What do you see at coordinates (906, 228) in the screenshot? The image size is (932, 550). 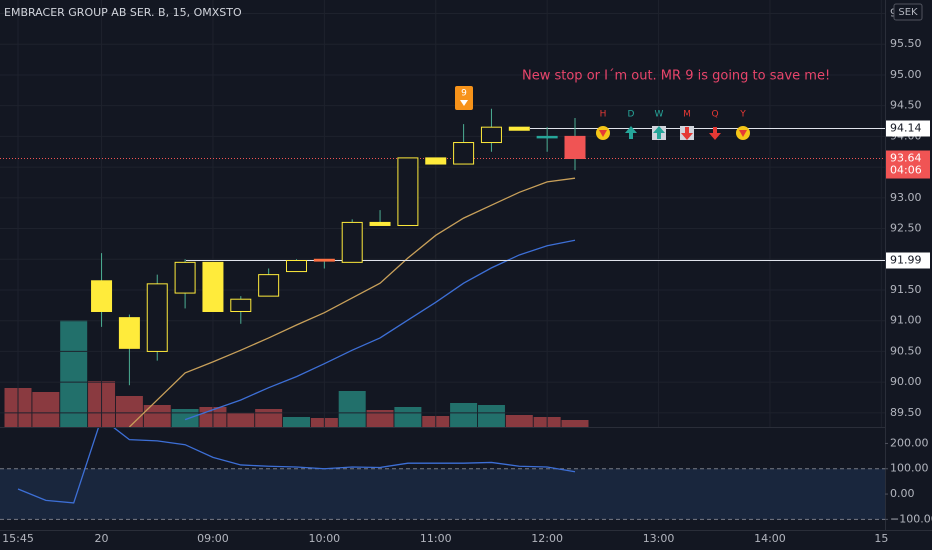 I see `y-tick-label: 92.50` at bounding box center [906, 228].